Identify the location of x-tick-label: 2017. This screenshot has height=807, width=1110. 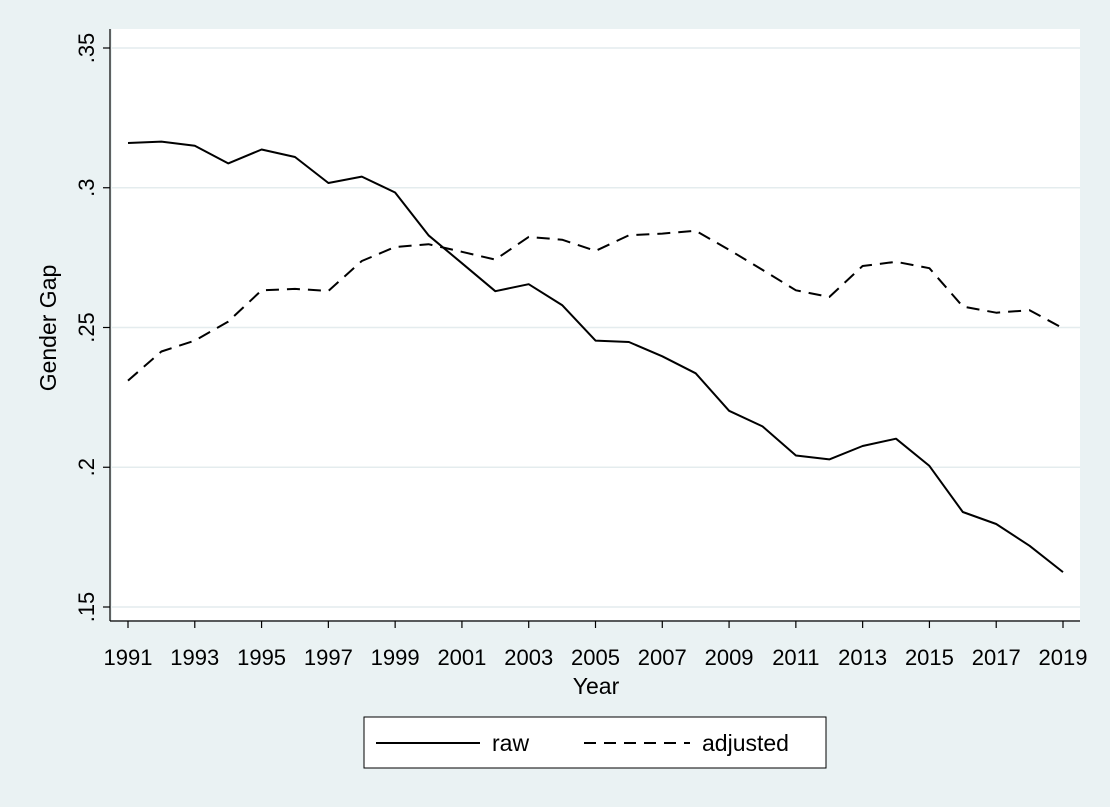
(996, 657).